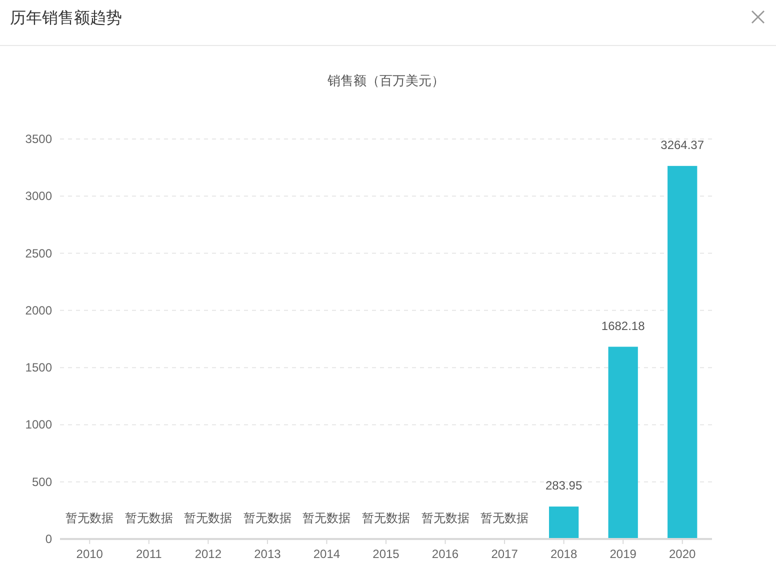 The image size is (776, 577). I want to click on title: 历年销售额趋势, so click(66, 18).